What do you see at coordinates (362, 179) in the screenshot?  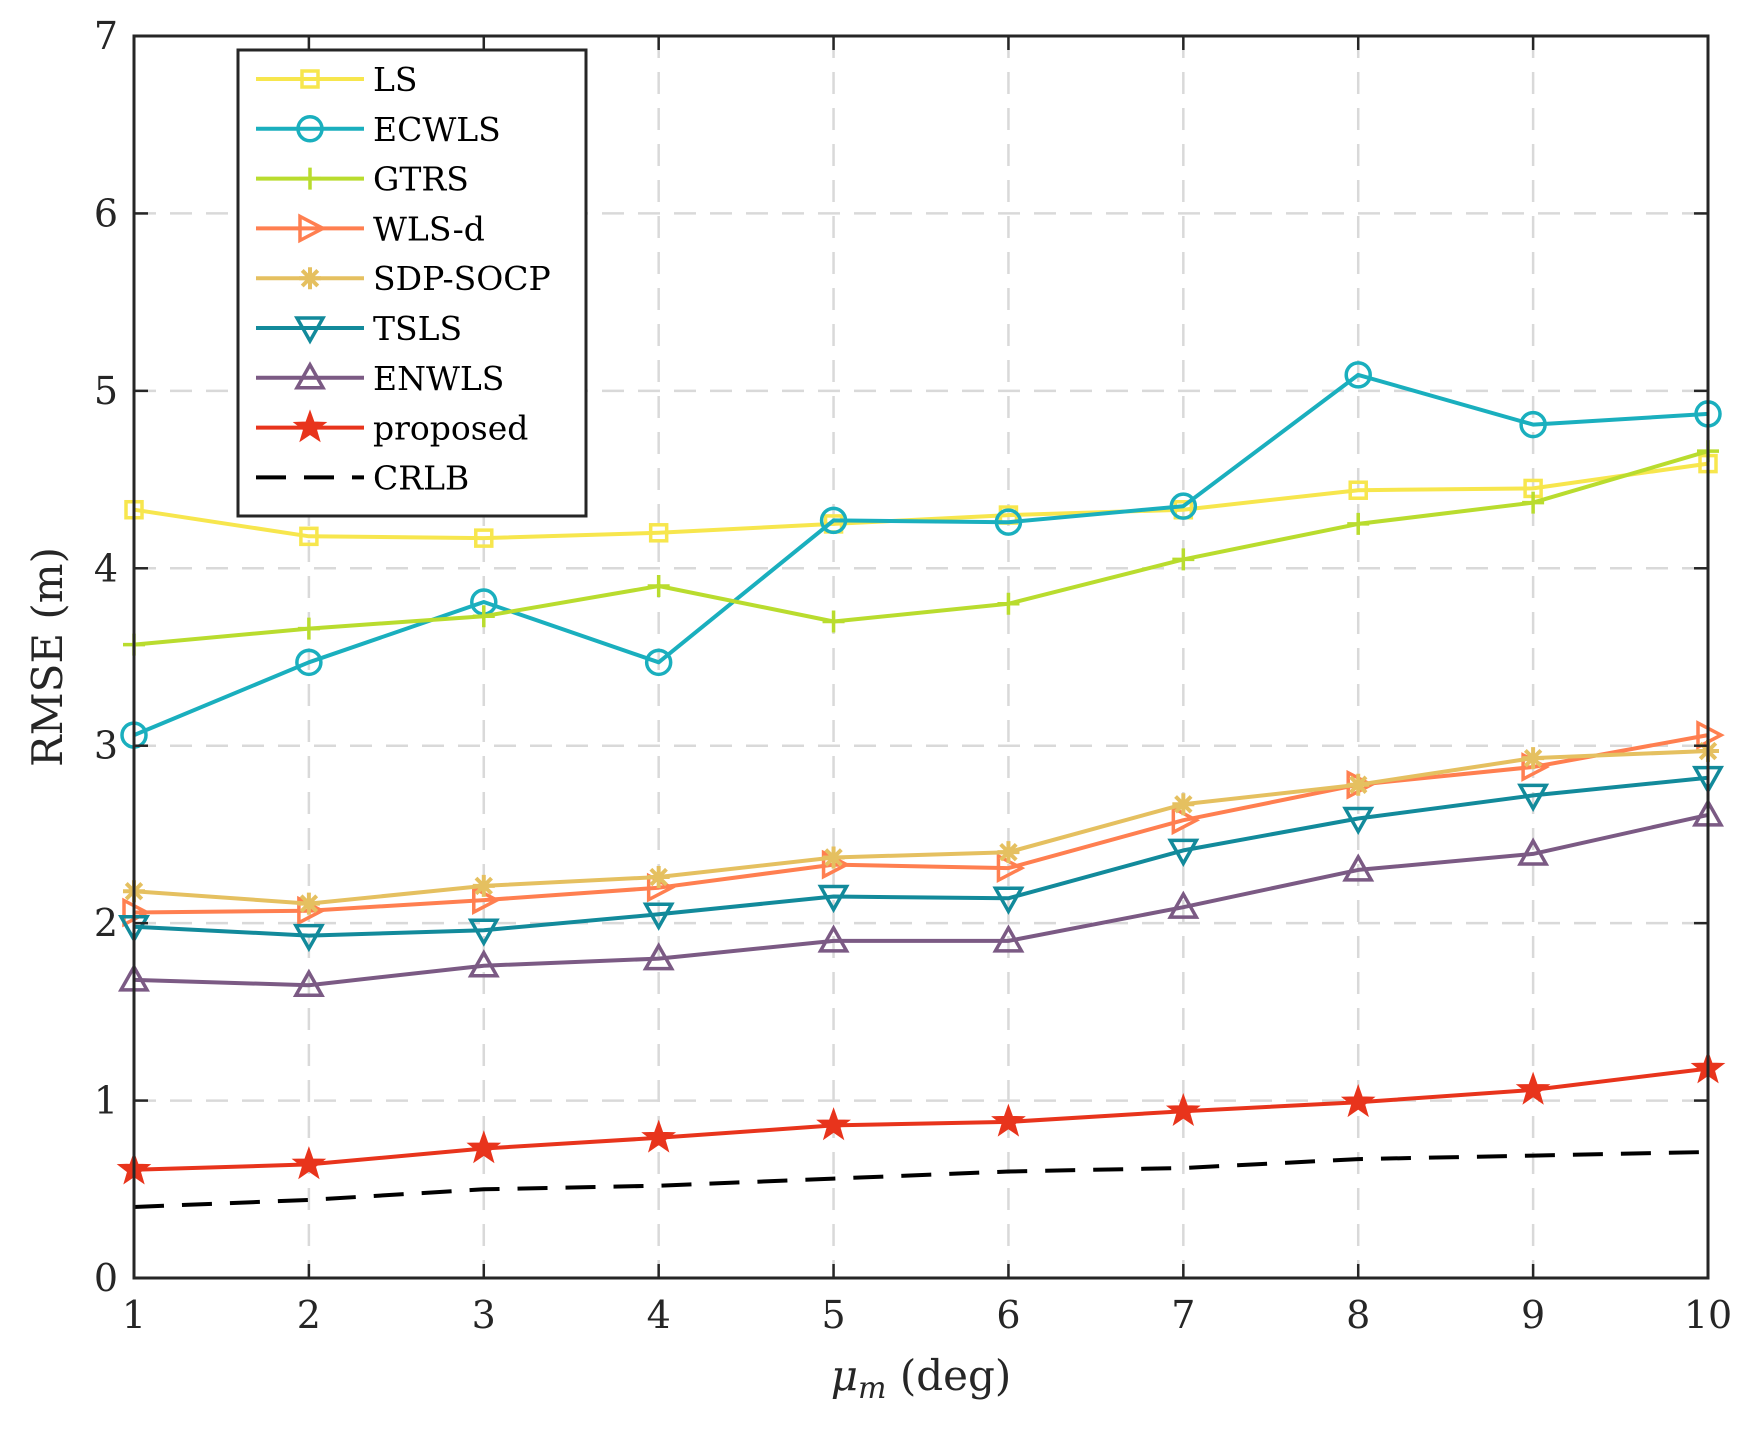 I see `legend-entry: GTRS` at bounding box center [362, 179].